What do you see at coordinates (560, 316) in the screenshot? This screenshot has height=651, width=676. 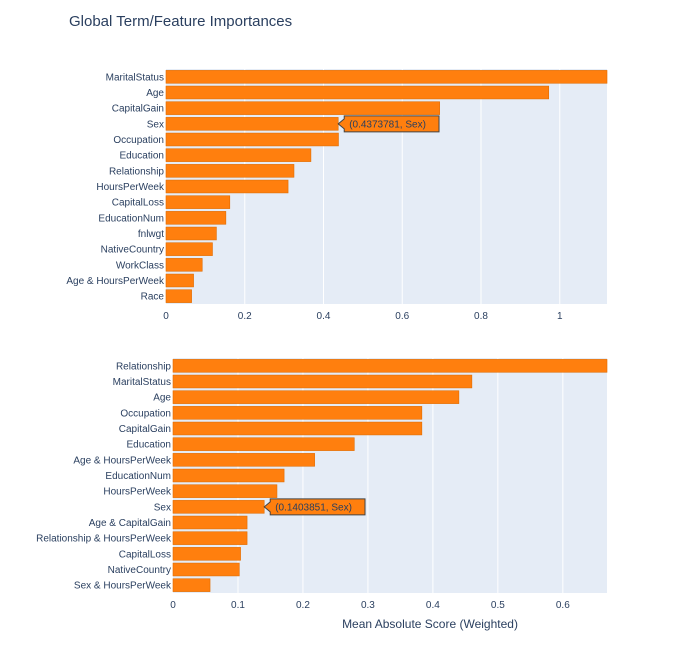 I see `x-tick-label: 1` at bounding box center [560, 316].